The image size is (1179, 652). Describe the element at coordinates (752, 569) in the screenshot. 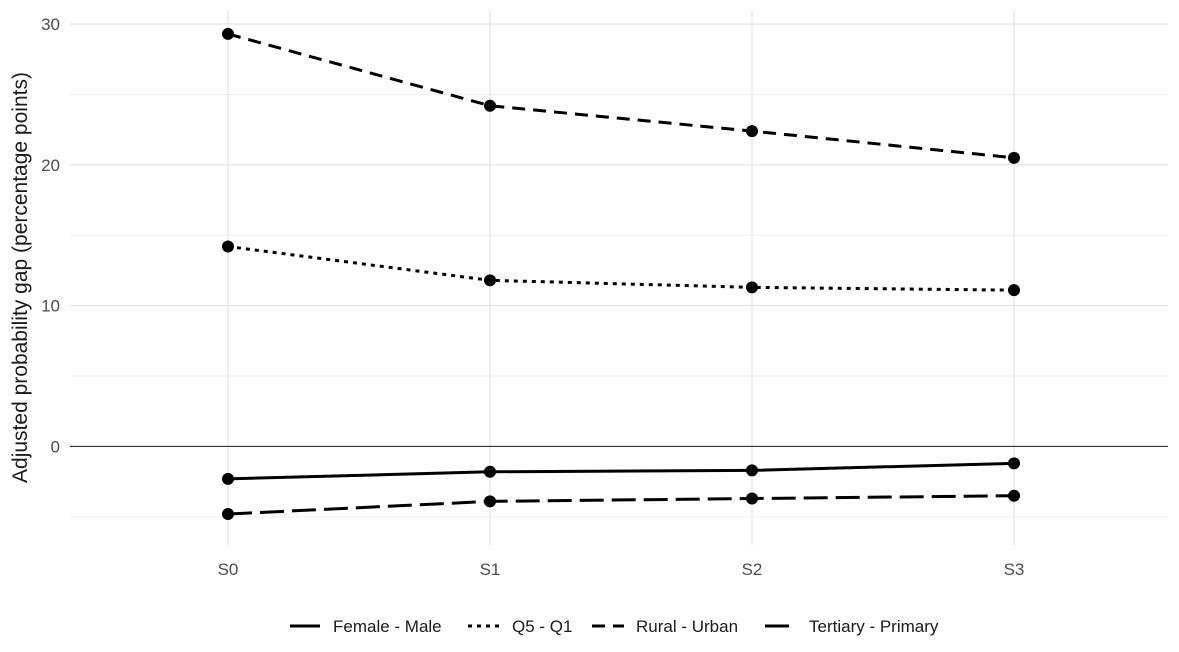

I see `x-tick-label: S2` at that location.